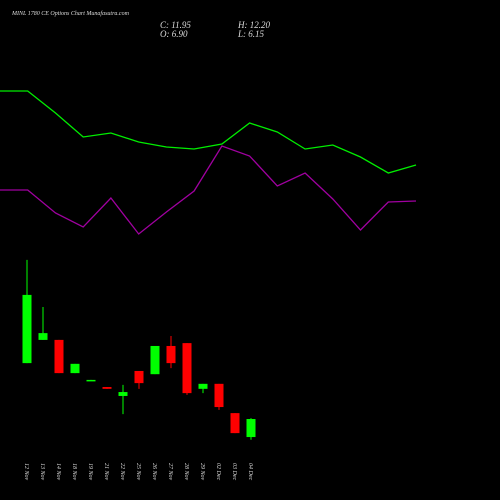  What do you see at coordinates (42, 472) in the screenshot?
I see `x-tick-label: 13 Nov` at bounding box center [42, 472].